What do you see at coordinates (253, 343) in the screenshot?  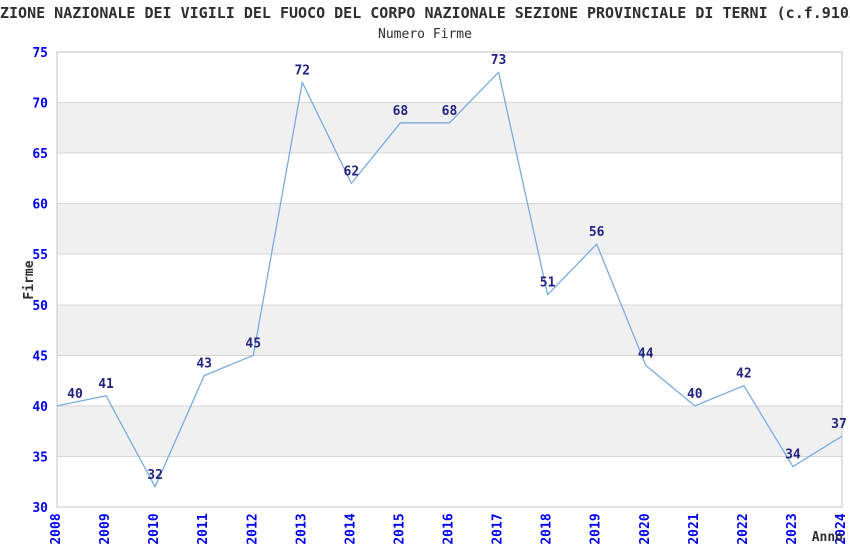 I see `point-label: 45` at bounding box center [253, 343].